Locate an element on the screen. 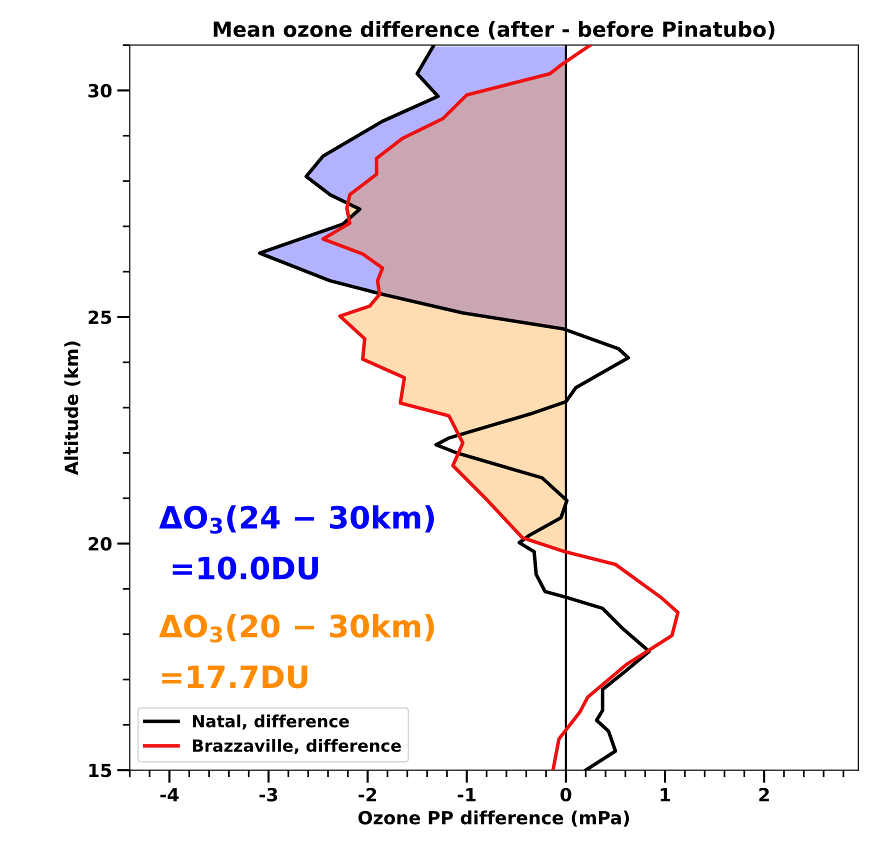  chart-title: Mean ozone difference (after - before Pinatubo) is located at coordinates (494, 30).